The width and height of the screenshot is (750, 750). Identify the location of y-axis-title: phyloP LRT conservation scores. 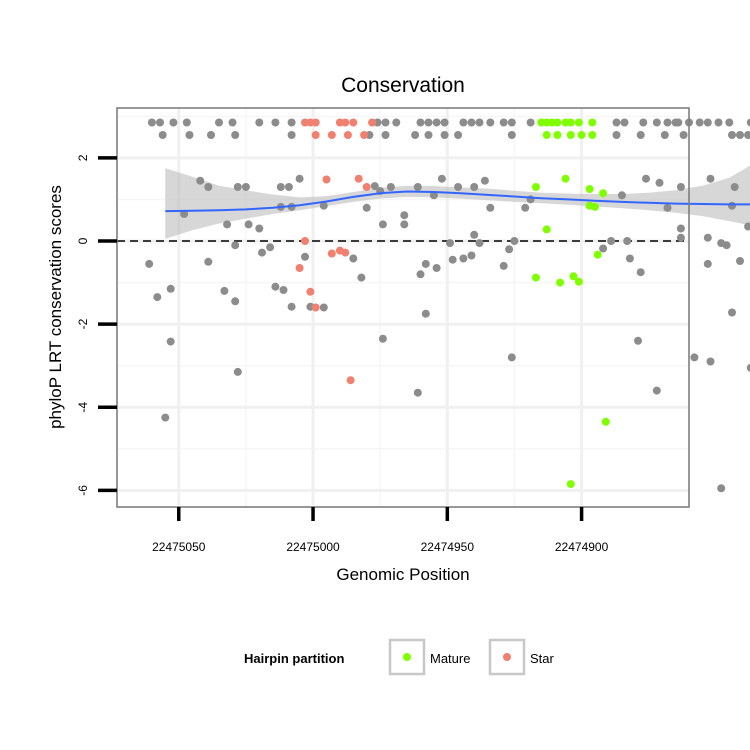
(55, 307).